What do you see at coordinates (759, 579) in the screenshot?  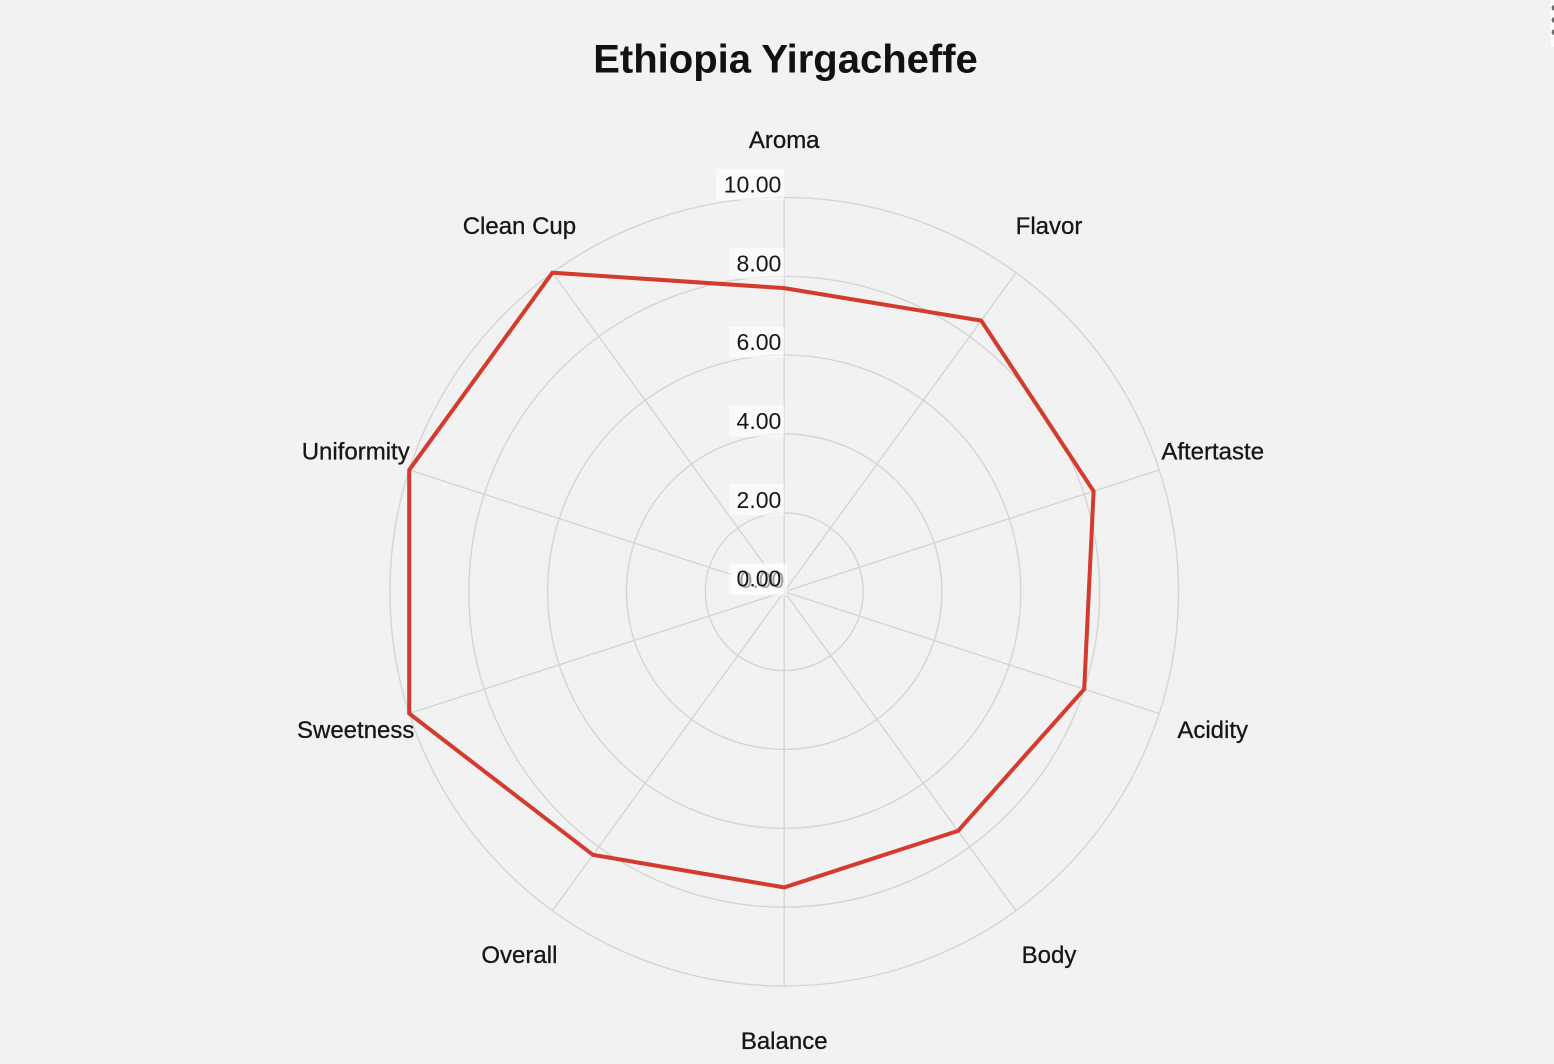 I see `svg-text: 0.00` at bounding box center [759, 579].